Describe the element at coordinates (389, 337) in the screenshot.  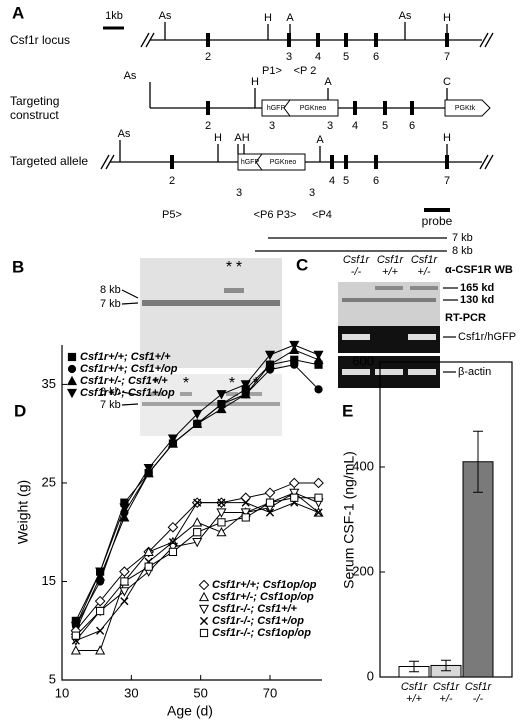
I see `rtpcr-bands` at that location.